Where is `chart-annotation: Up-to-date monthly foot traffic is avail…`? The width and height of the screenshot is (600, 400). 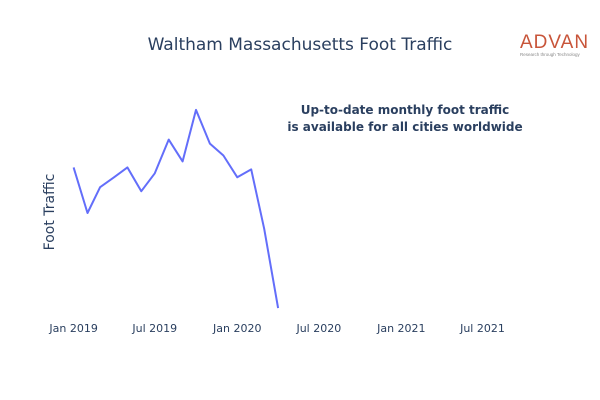
chart-annotation: Up-to-date monthly foot traffic is avail… is located at coordinates (405, 119).